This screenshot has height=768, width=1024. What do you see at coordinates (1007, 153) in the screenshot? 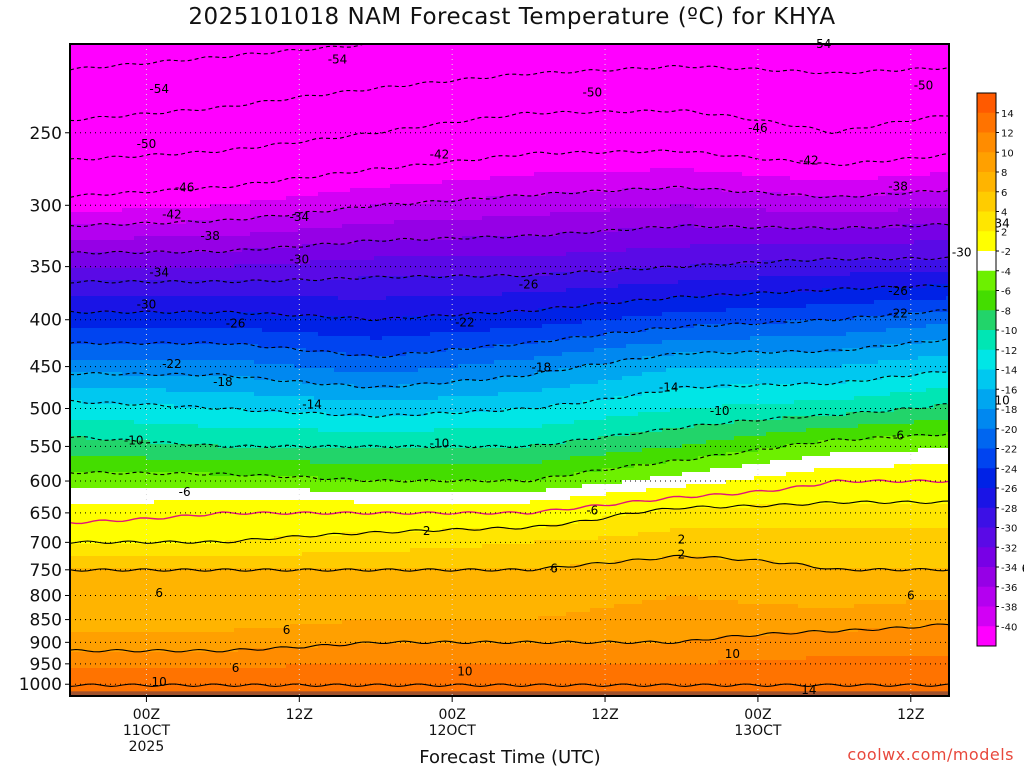
I see `colorbar-label: 10` at bounding box center [1007, 153].